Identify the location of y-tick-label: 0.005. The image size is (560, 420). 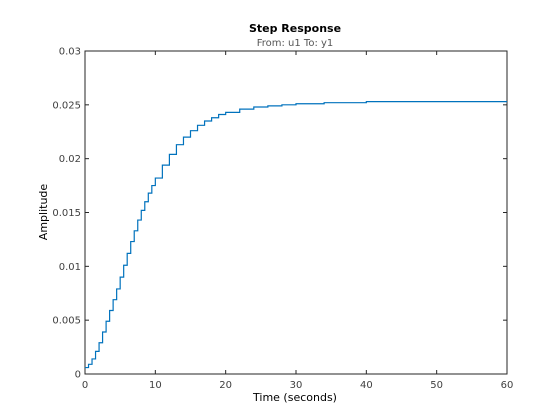
(66, 321).